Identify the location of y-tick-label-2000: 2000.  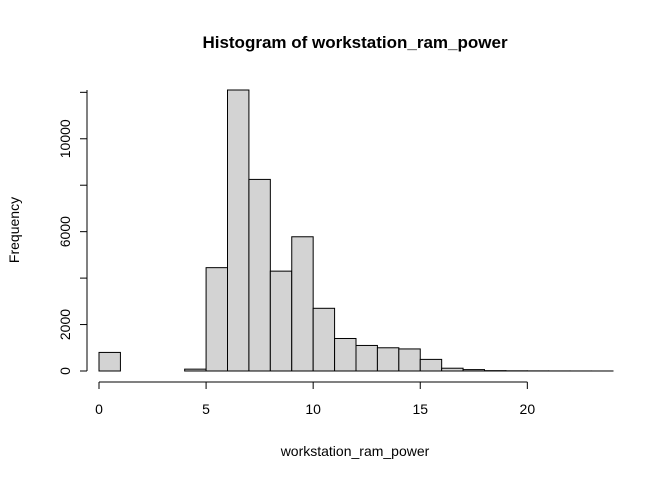
(65, 324).